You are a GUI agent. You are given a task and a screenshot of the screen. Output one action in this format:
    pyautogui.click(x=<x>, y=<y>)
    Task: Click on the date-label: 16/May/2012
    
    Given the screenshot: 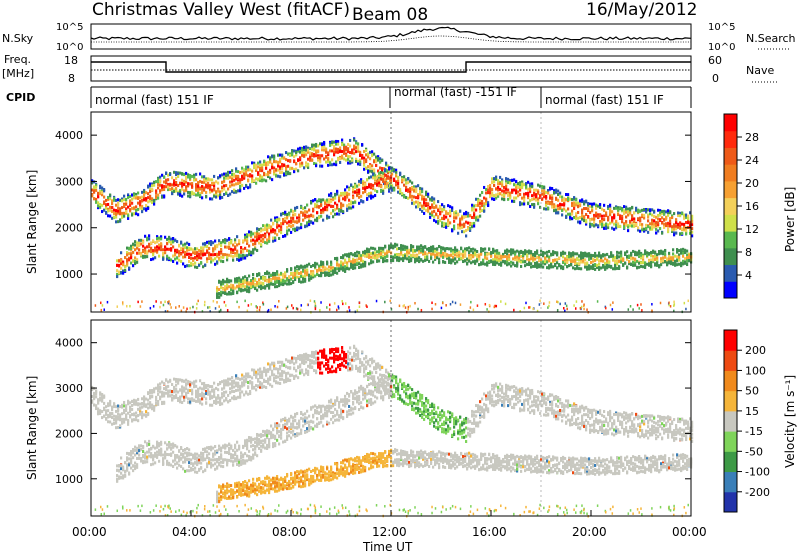 What is the action you would take?
    pyautogui.click(x=642, y=10)
    